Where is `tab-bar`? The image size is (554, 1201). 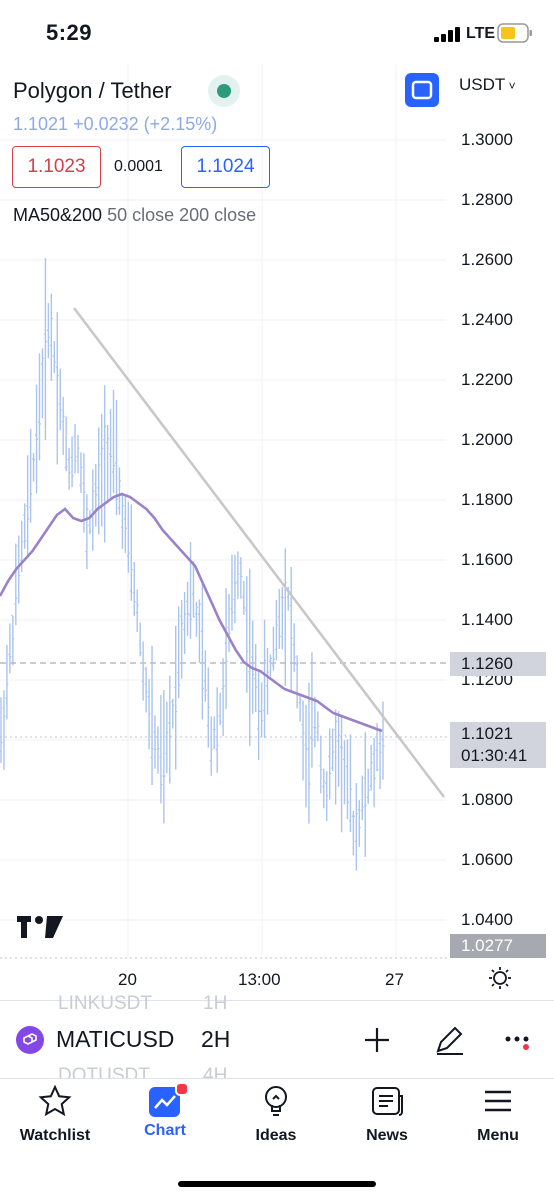 tab-bar is located at coordinates (277, 1139).